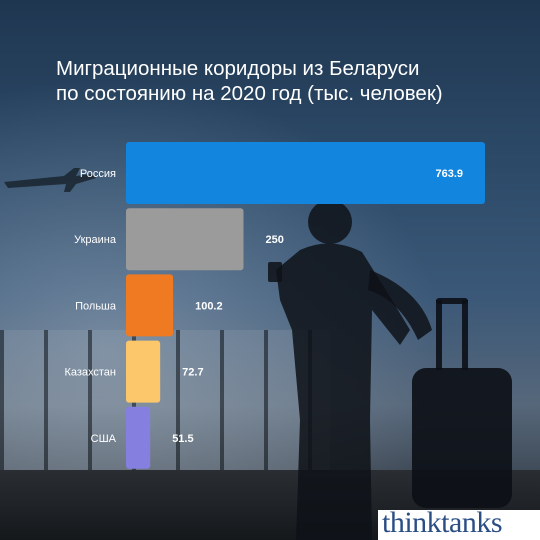 The height and width of the screenshot is (540, 540). I want to click on category-label: Казахстан, so click(90, 373).